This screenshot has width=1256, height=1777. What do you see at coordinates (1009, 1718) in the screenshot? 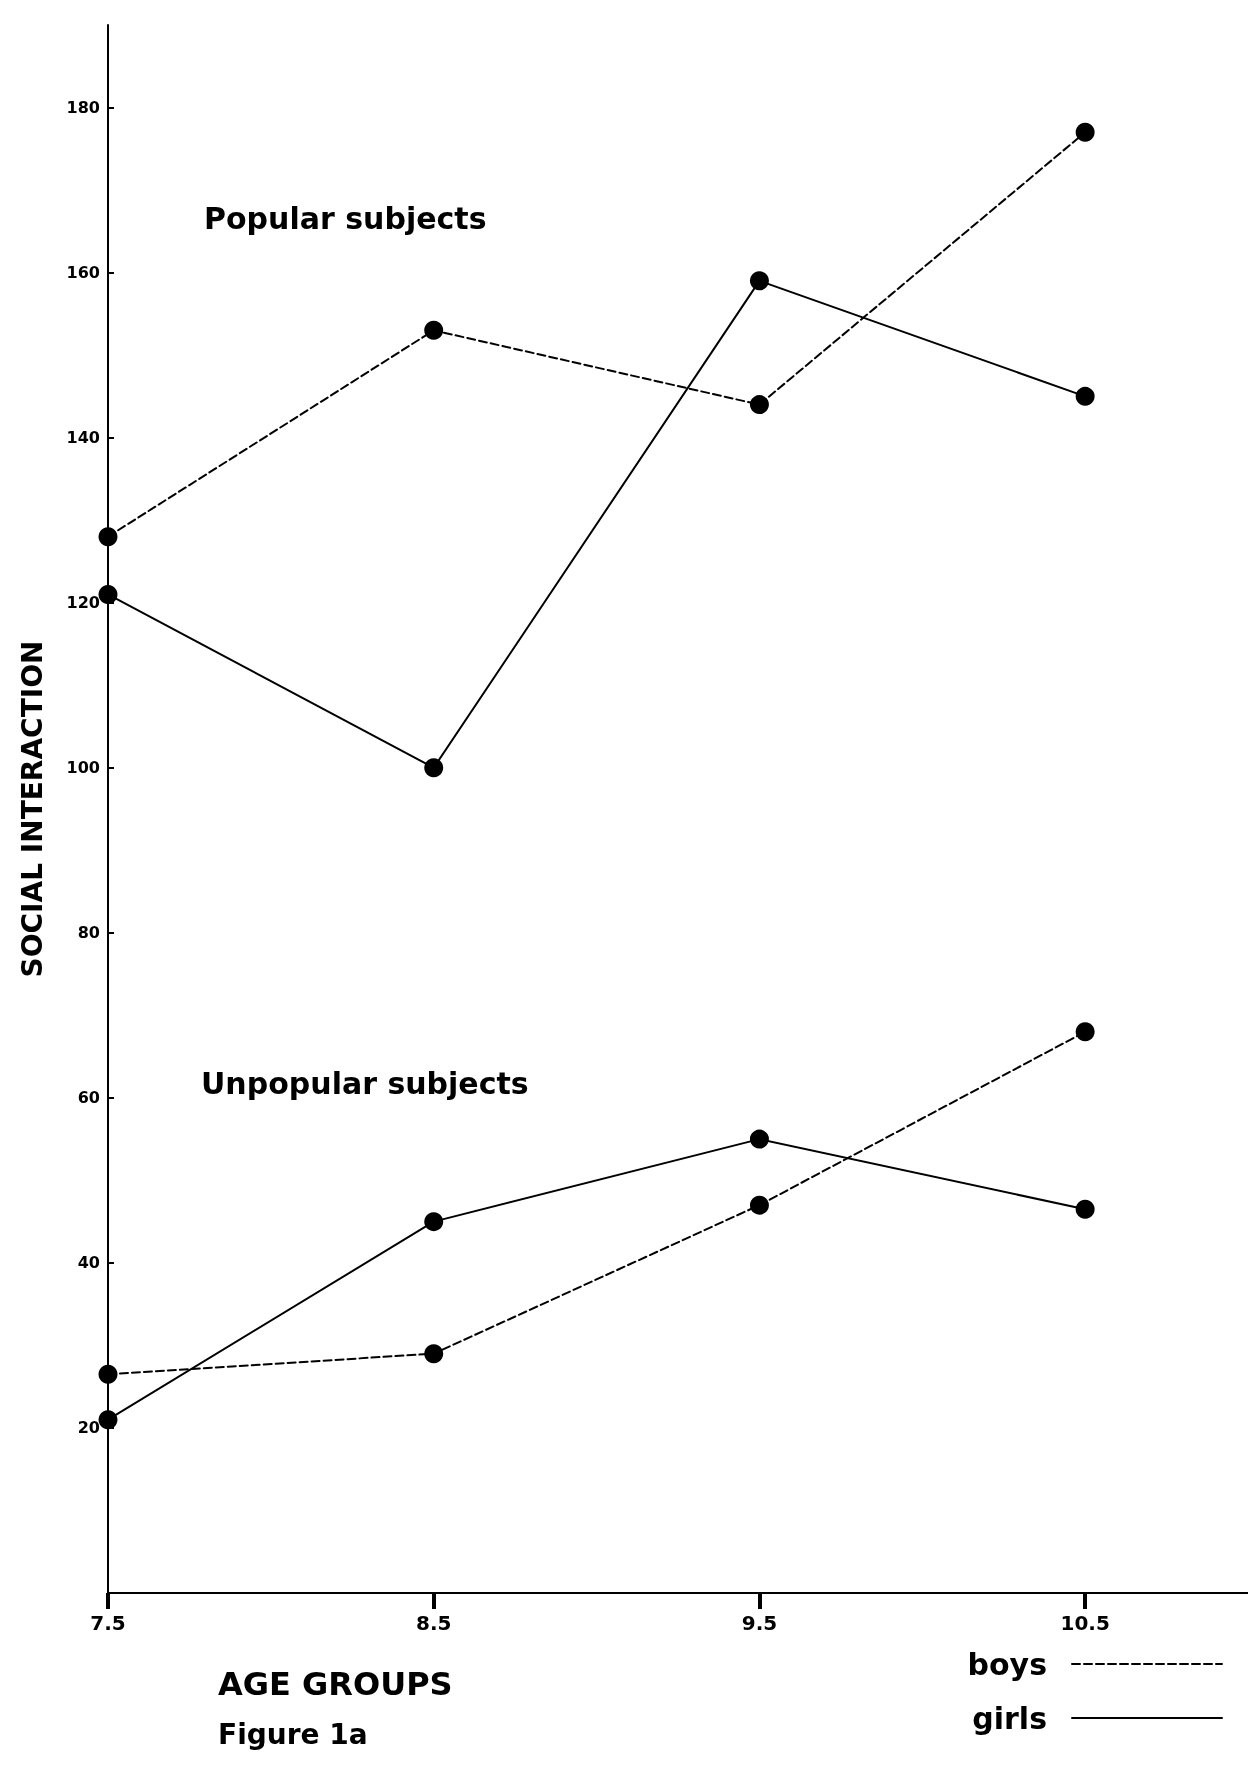
I see `legend-label: girls` at bounding box center [1009, 1718].